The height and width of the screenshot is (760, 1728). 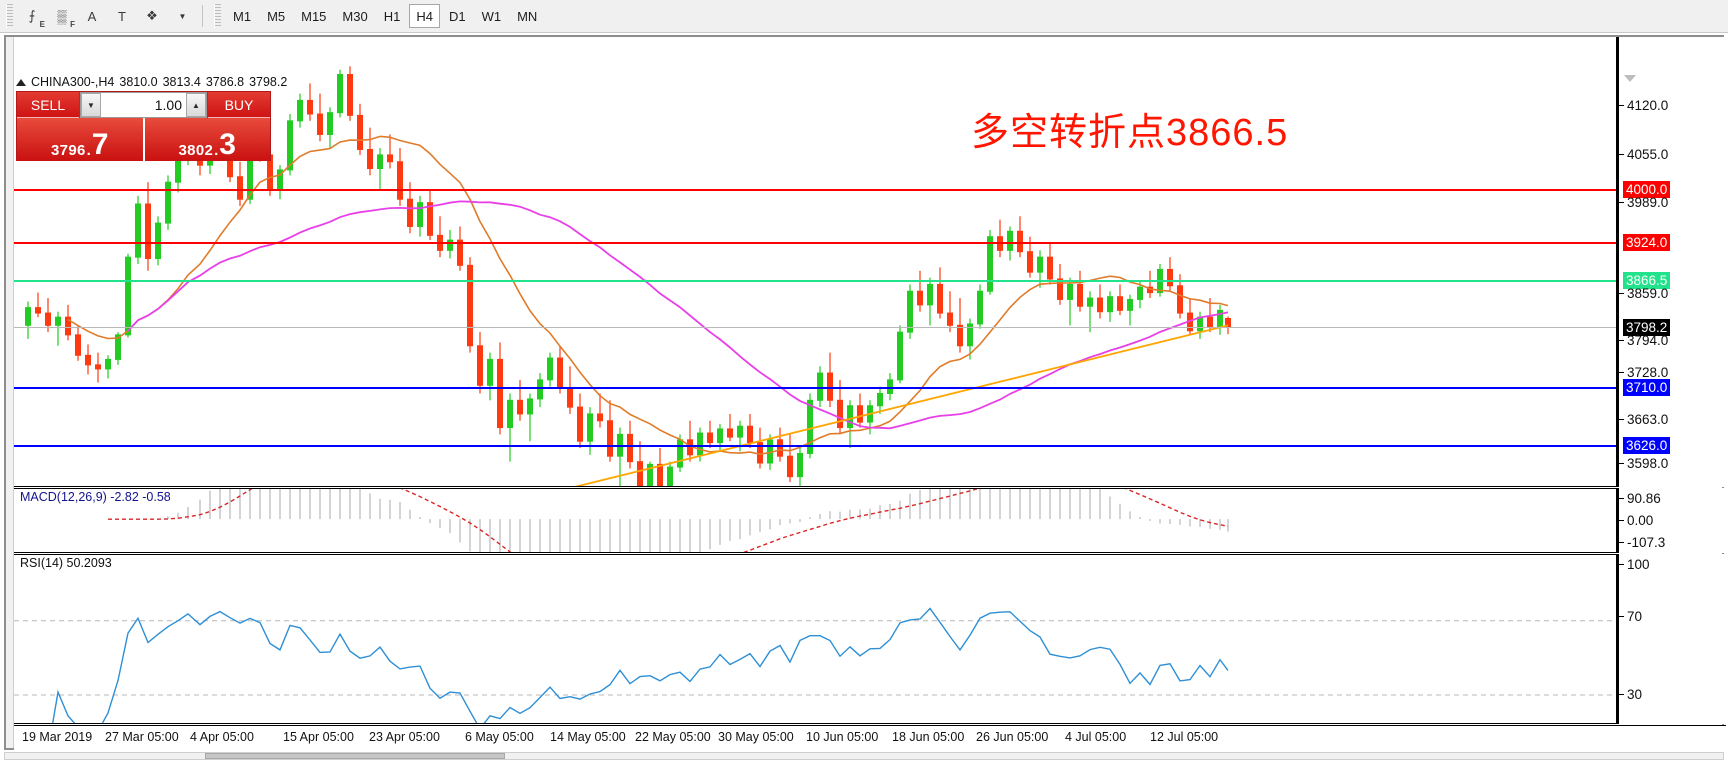 What do you see at coordinates (499, 737) in the screenshot?
I see `date-tick-label: 6 May 05:00` at bounding box center [499, 737].